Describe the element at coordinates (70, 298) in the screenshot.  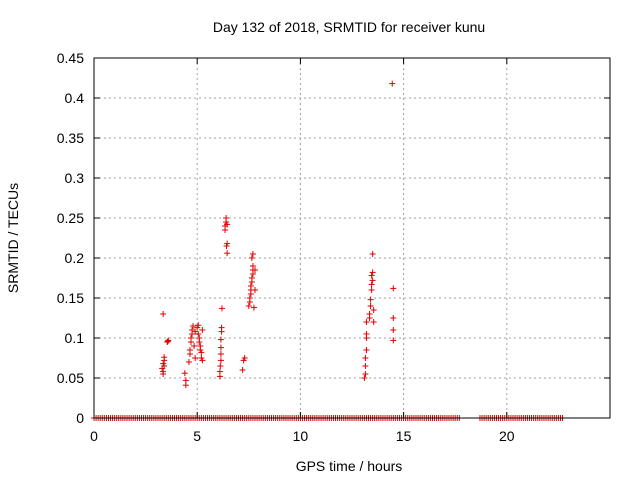
I see `y-tick-label: 0.15` at that location.